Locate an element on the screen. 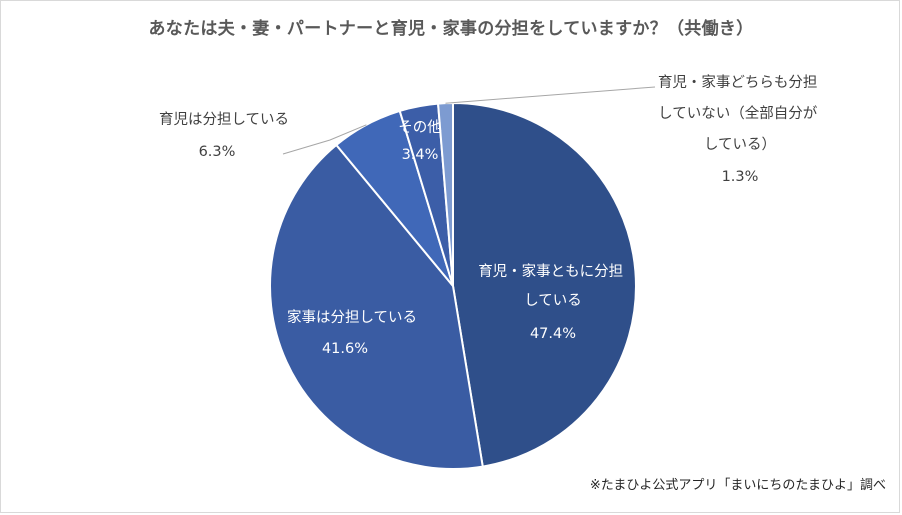 This screenshot has width=902, height=515. slice-label-no-share: 育児・家事どちらも分担 していない（全部自分が している） is located at coordinates (740, 113).